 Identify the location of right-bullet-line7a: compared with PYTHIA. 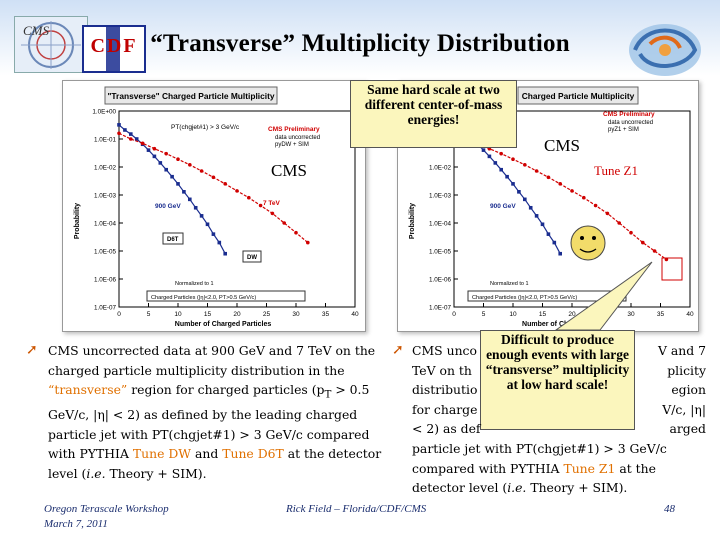
(488, 468).